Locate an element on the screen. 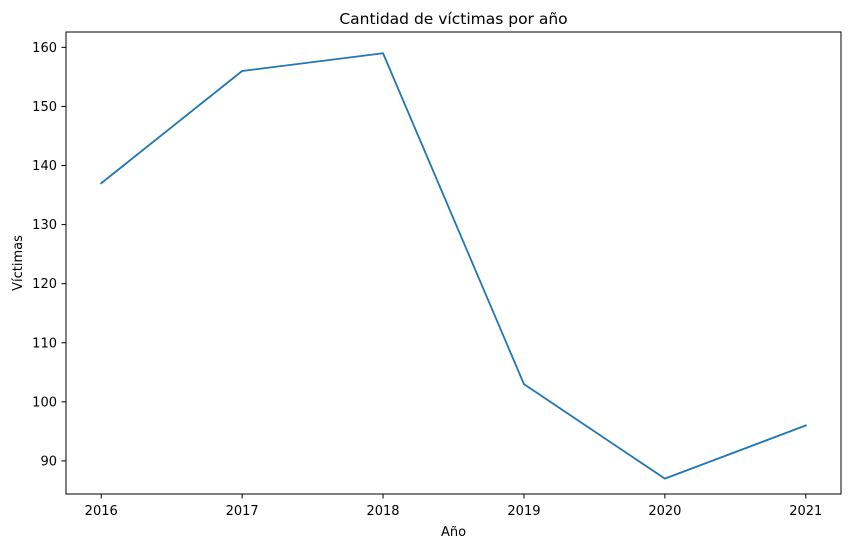 This screenshot has width=850, height=548. y-axis-ticks: 90 100 110 120 130 140 150 160 is located at coordinates (49, 255).